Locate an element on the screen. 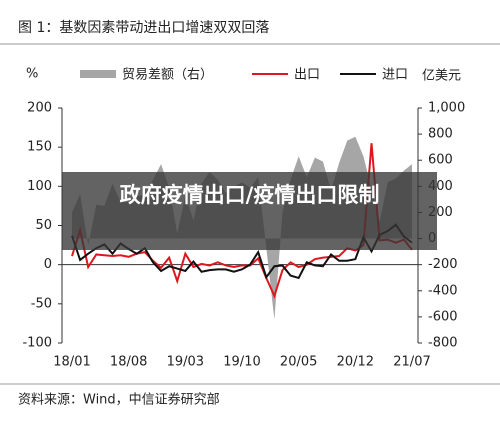  y-tick-label: -100 is located at coordinates (37, 343).